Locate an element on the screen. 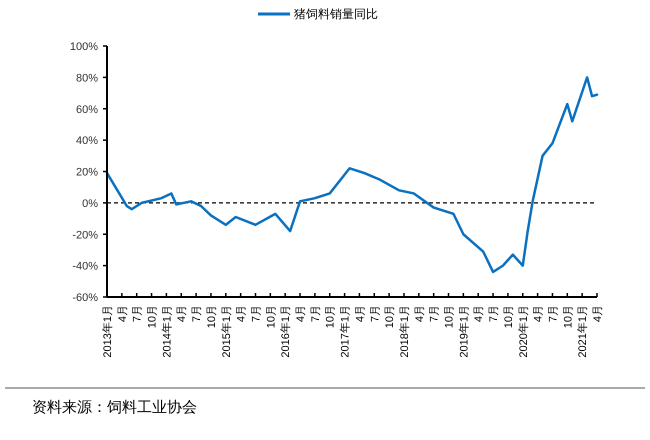  y-tick-label: -20% is located at coordinates (85, 235).